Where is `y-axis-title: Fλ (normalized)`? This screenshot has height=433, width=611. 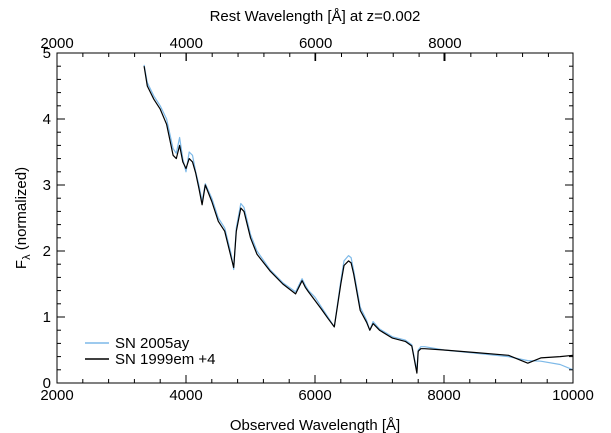
y-axis-title: Fλ (normalized) is located at coordinates (23, 218).